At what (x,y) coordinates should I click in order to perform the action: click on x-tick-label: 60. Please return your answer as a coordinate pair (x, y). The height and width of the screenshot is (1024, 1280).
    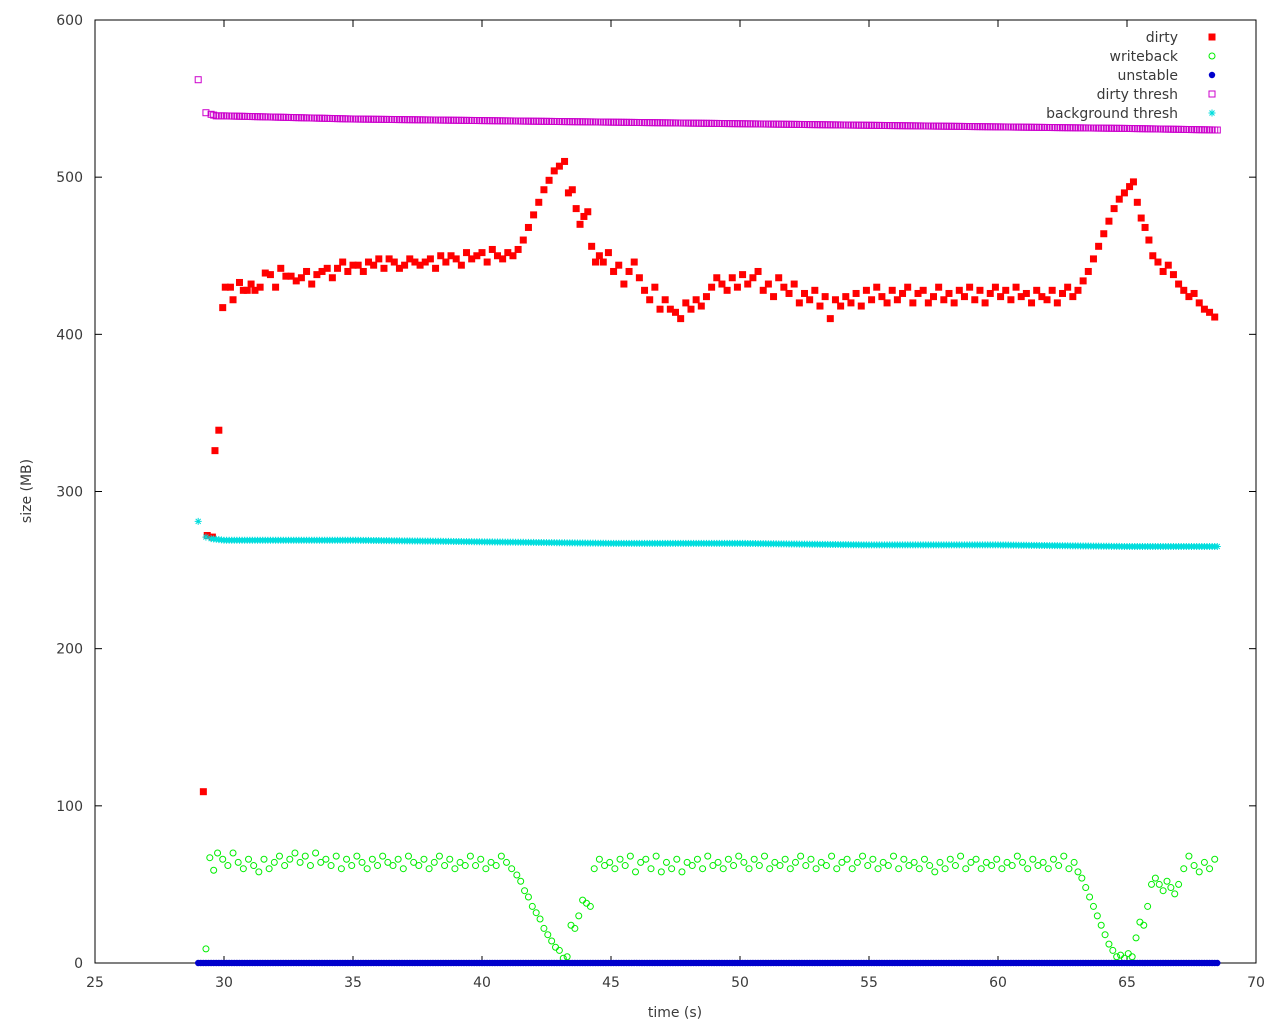
    Looking at the image, I should click on (998, 983).